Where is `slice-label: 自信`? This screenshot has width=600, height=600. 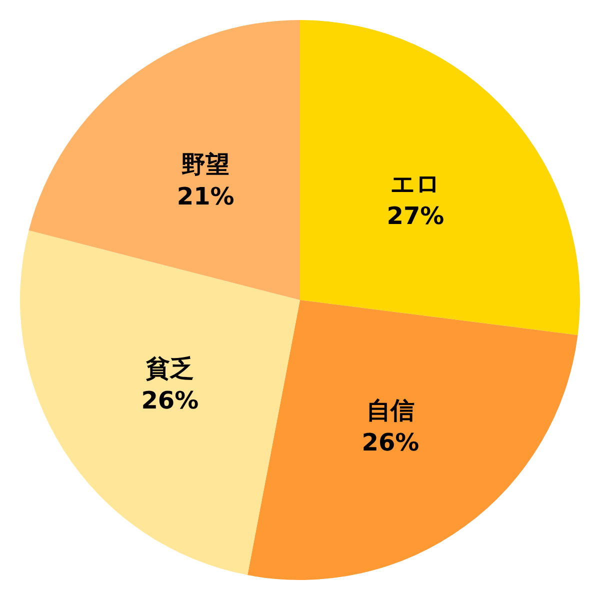 slice-label: 自信 is located at coordinates (390, 410).